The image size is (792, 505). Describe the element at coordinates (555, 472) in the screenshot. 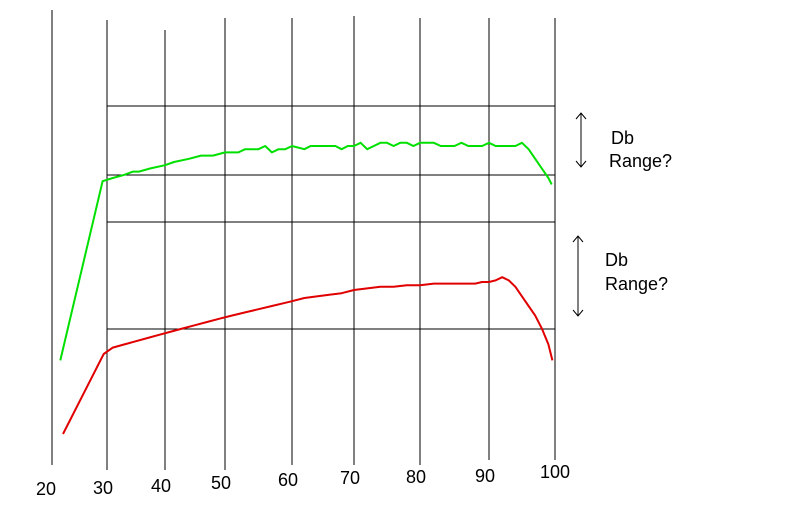

I see `x-tick-label: 100` at that location.